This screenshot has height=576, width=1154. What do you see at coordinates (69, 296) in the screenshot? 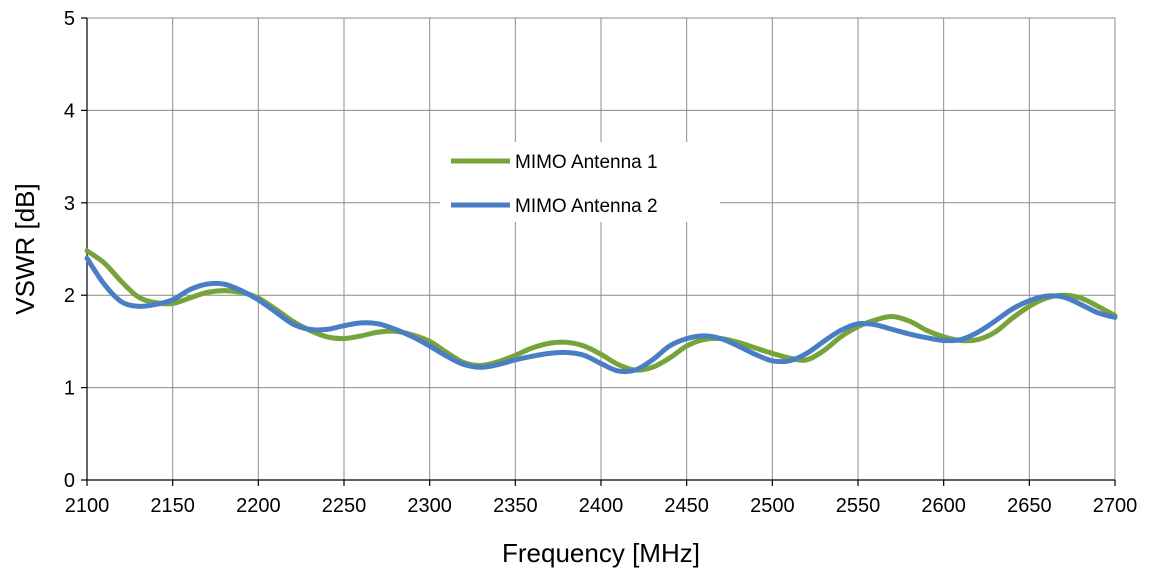
I see `y-tick-label-2: 2` at bounding box center [69, 296].